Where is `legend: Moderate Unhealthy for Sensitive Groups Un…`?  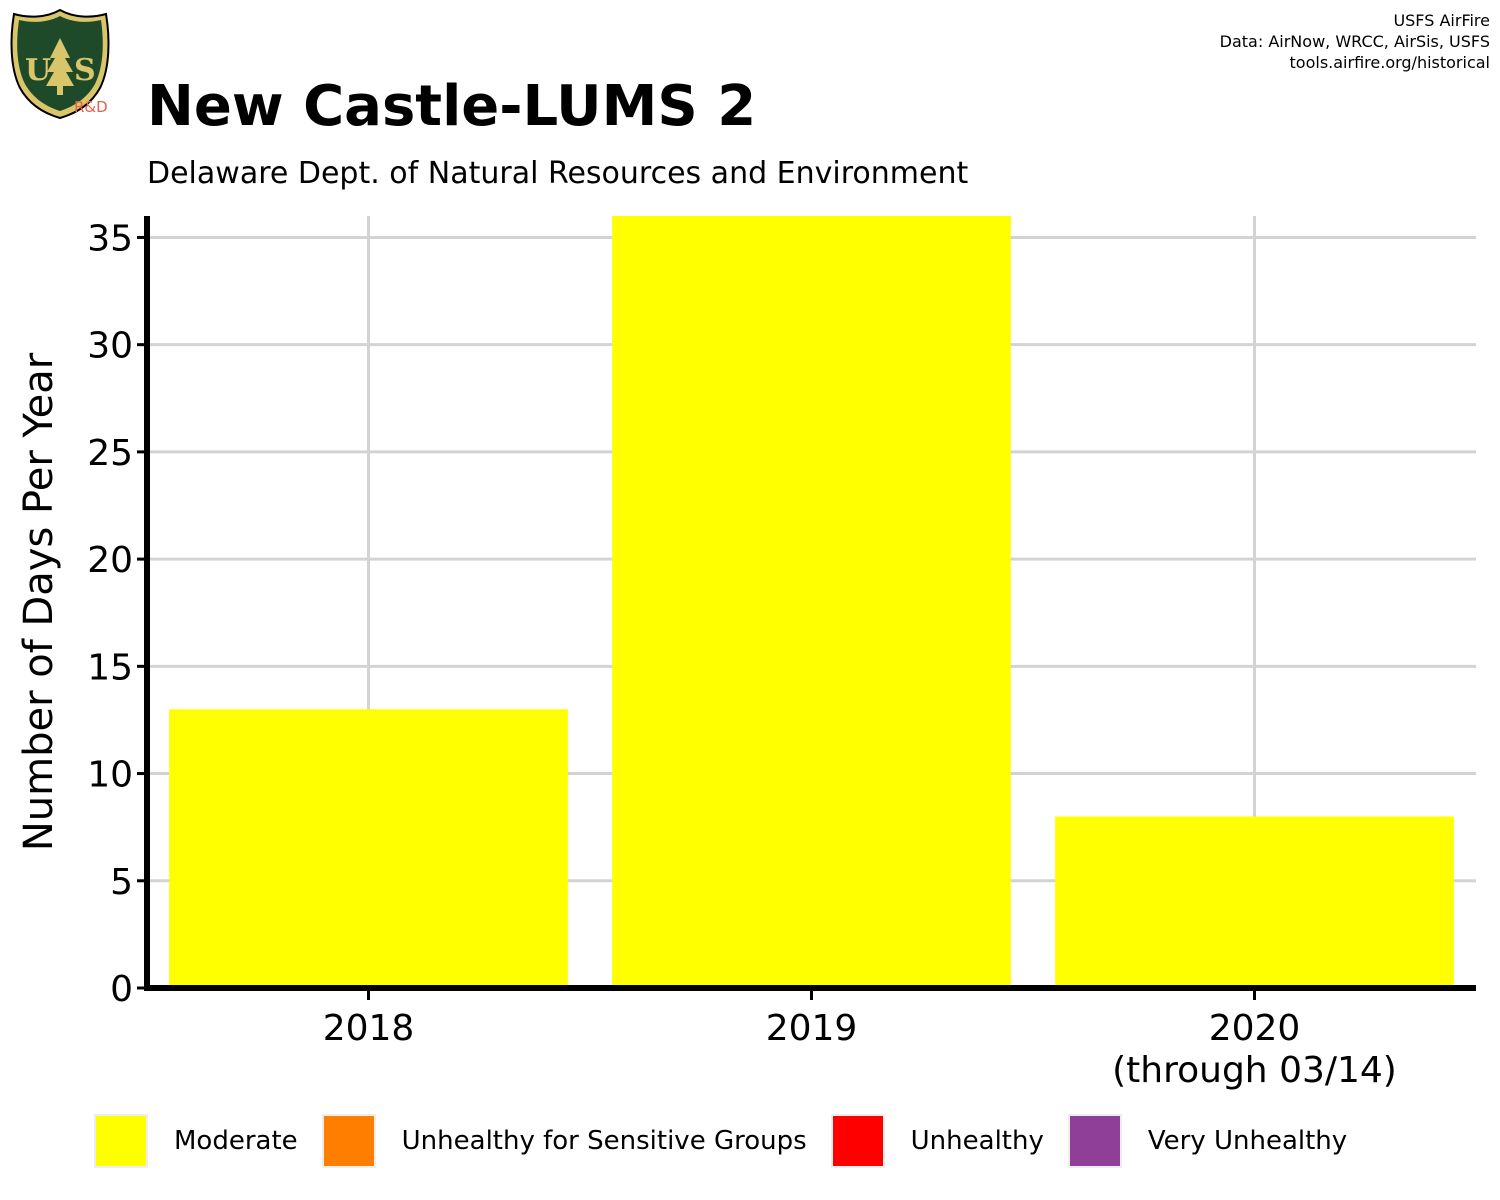
legend: Moderate Unhealthy for Sensitive Groups Un… is located at coordinates (732, 1141).